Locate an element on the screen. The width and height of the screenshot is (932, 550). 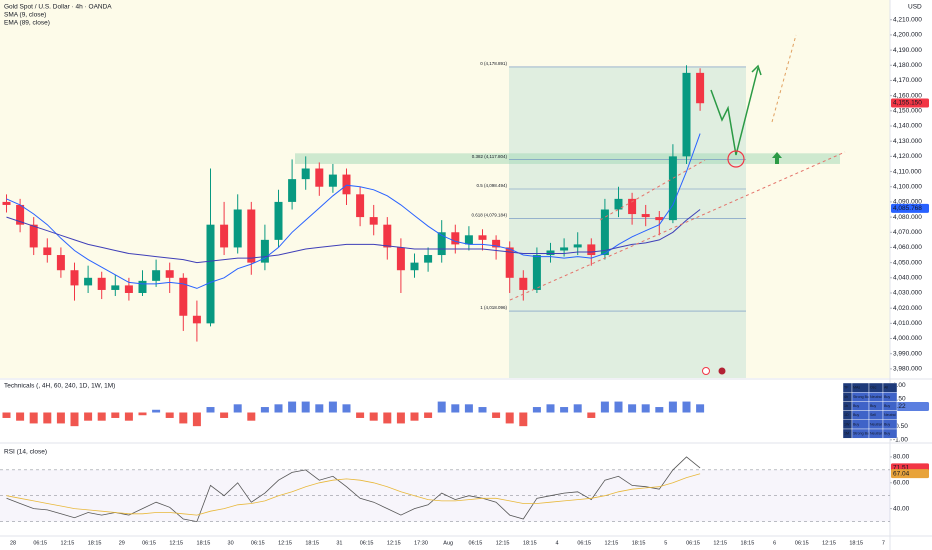
table-text: TF is located at coordinates (846, 388).